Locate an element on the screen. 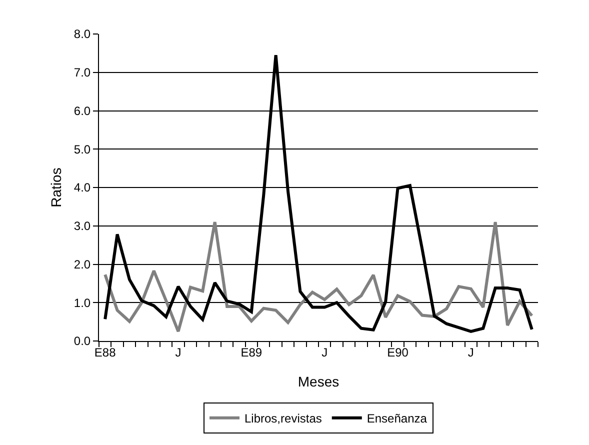 The height and width of the screenshot is (445, 589). legend-label: Libros,revistas is located at coordinates (283, 419).